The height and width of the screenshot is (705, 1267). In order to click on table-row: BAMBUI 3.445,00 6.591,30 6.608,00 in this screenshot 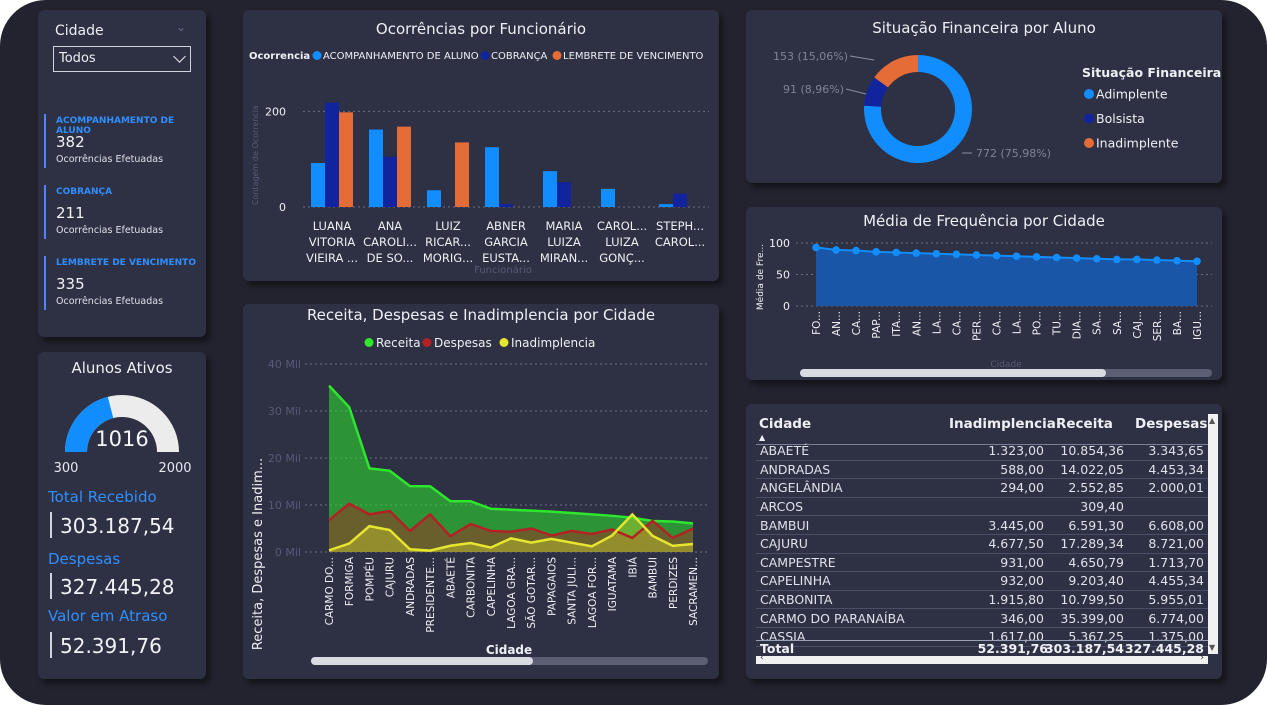, I will do `click(982, 525)`.